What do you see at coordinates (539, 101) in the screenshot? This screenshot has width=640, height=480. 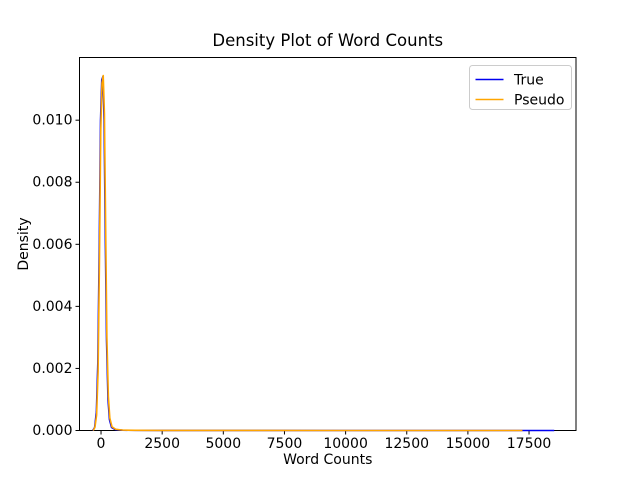 I see `legend-label-pseudo: Pseudo` at bounding box center [539, 101].